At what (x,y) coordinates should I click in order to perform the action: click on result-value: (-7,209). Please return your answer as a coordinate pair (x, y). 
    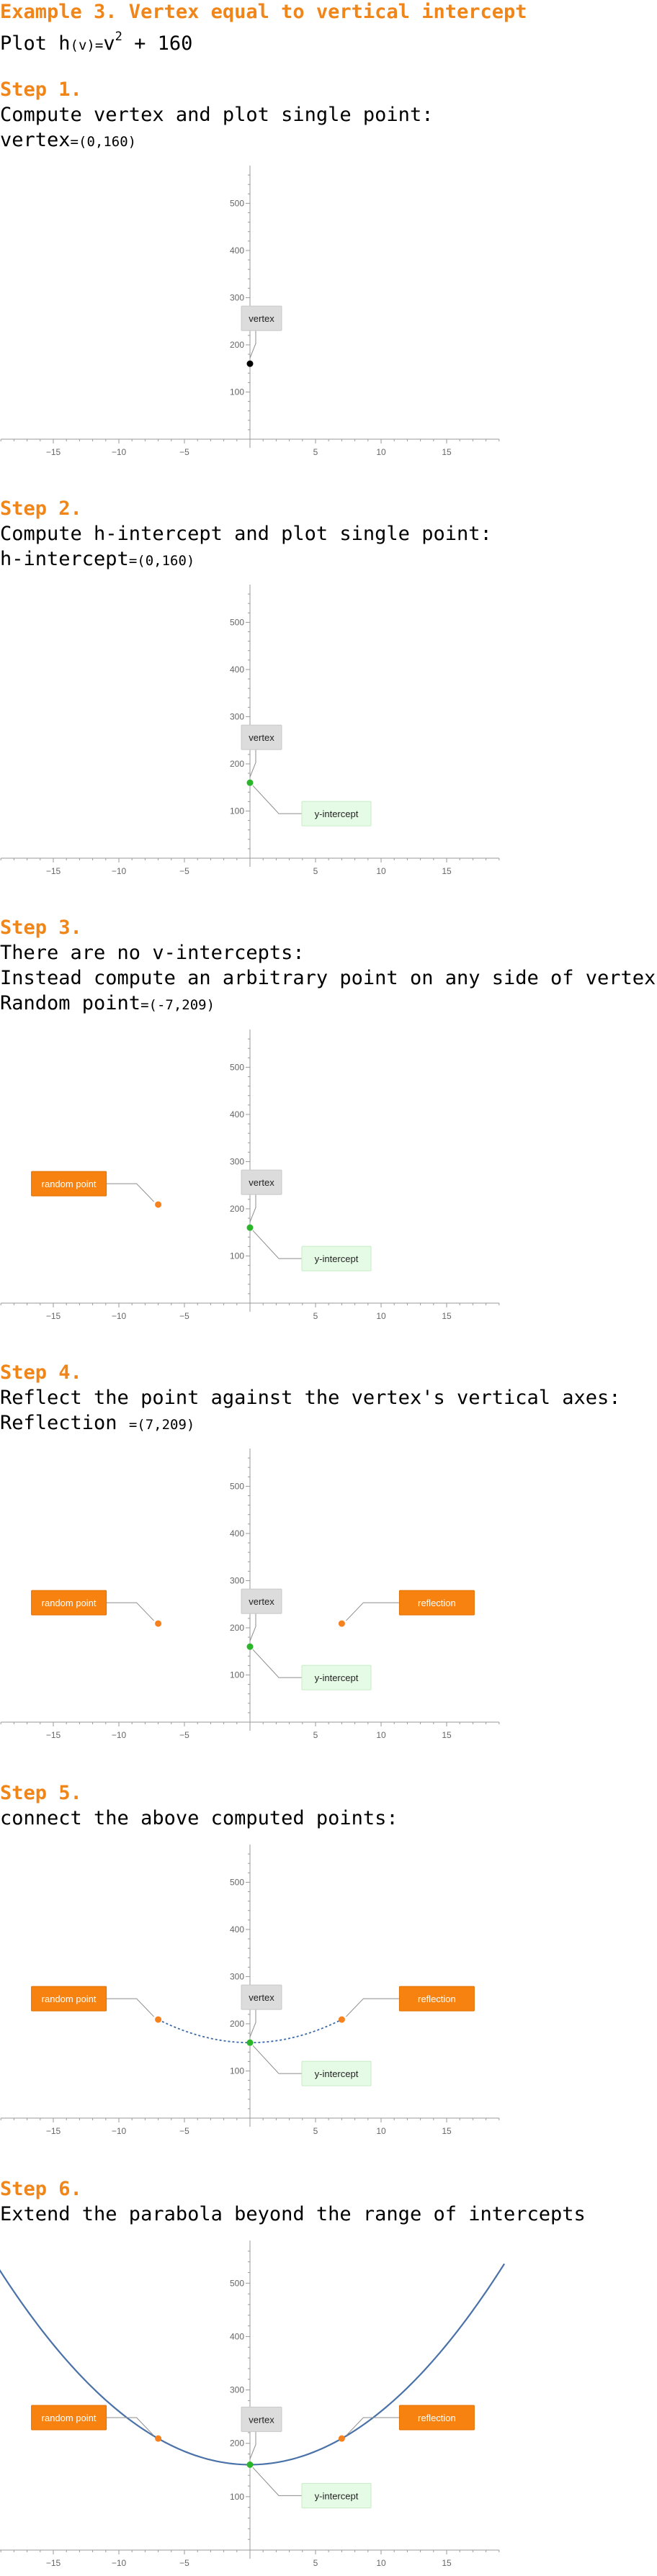
    Looking at the image, I should click on (181, 1005).